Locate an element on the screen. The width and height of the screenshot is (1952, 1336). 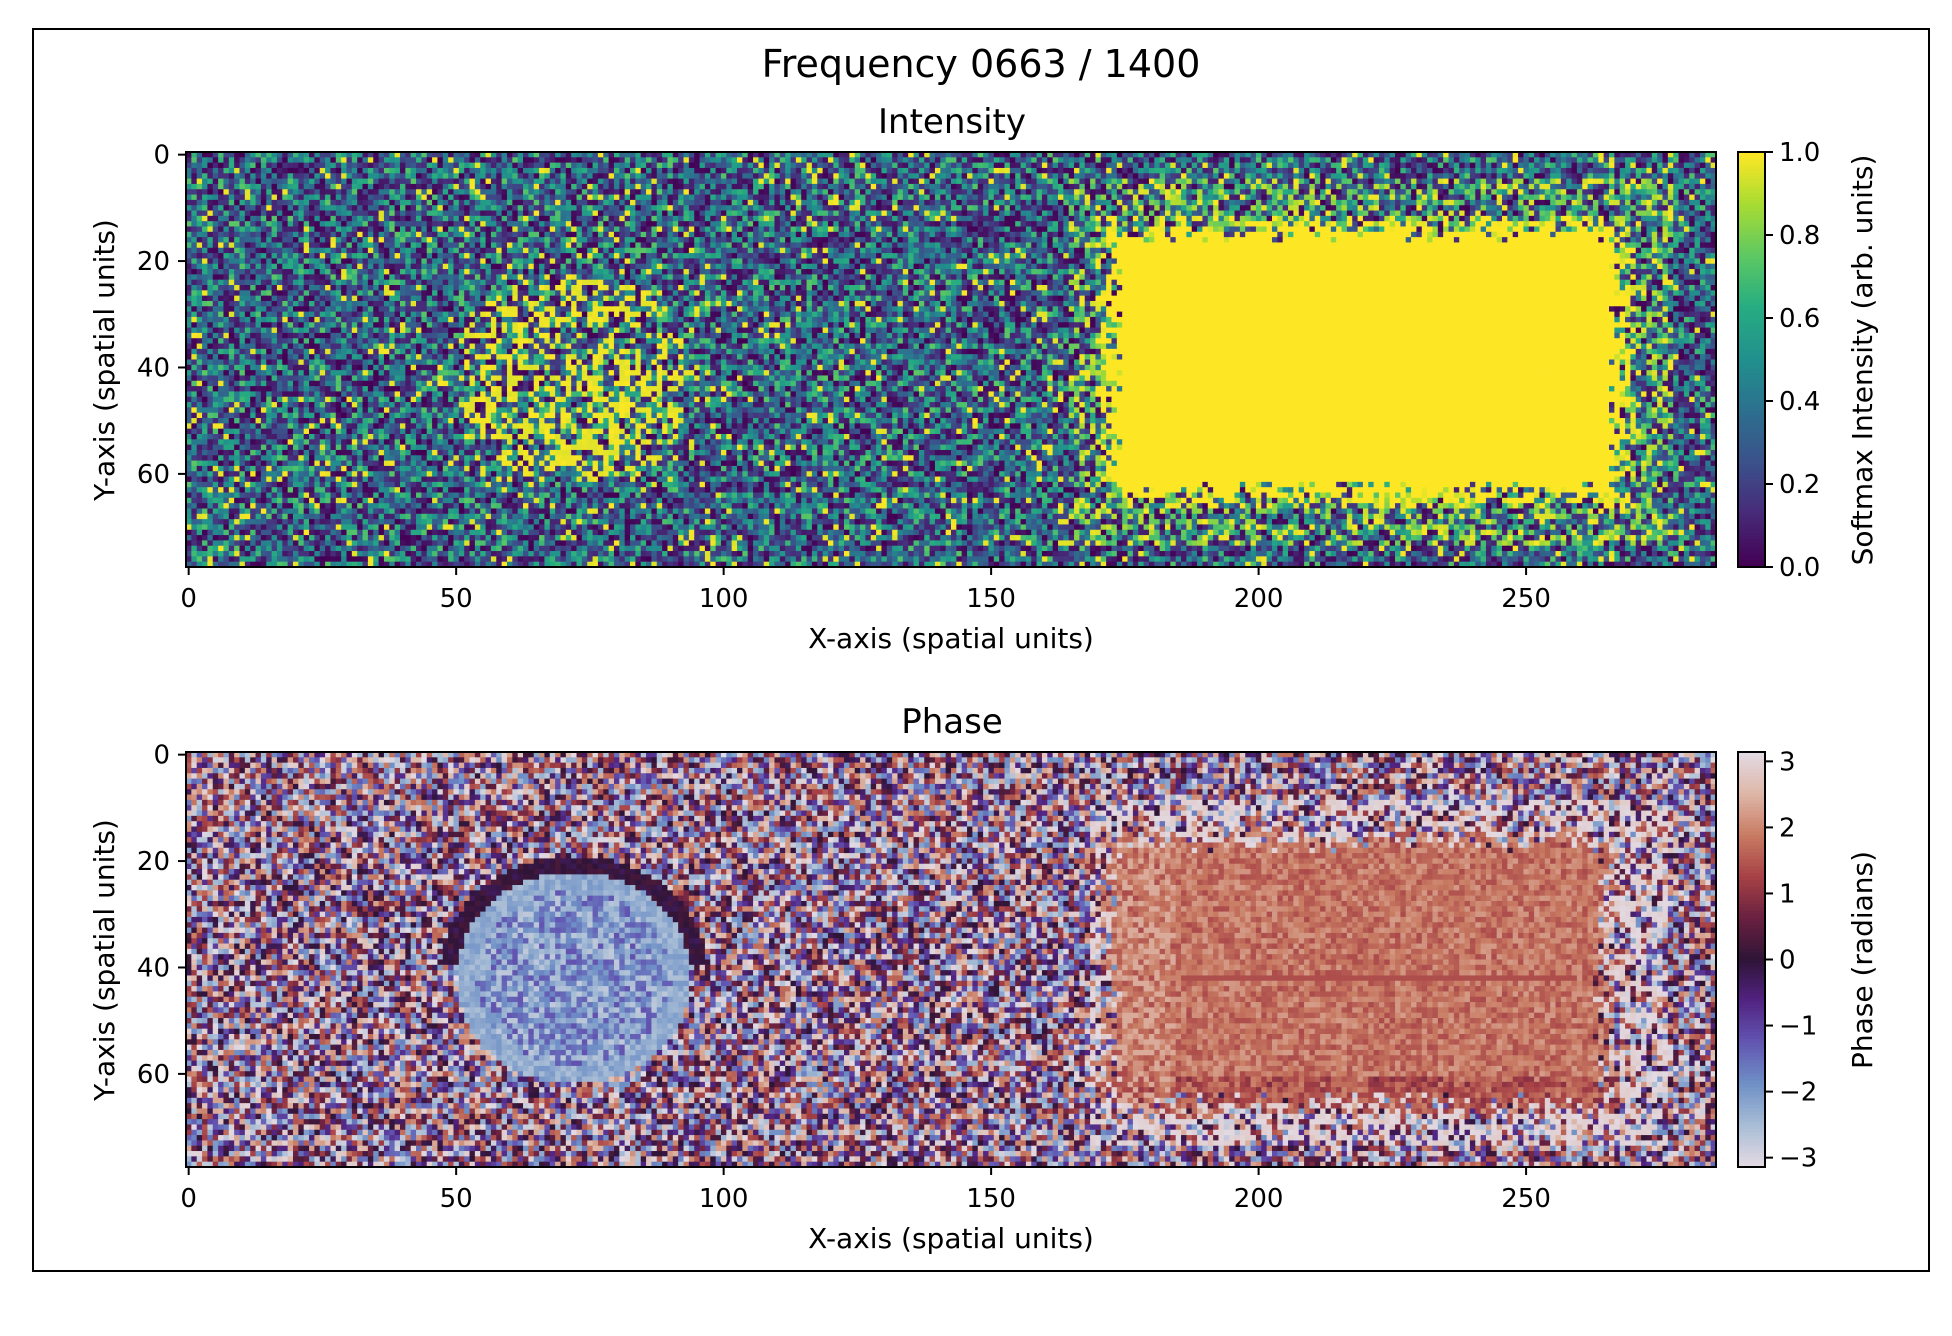
intensity-x-tick-label: 100 is located at coordinates (724, 599).